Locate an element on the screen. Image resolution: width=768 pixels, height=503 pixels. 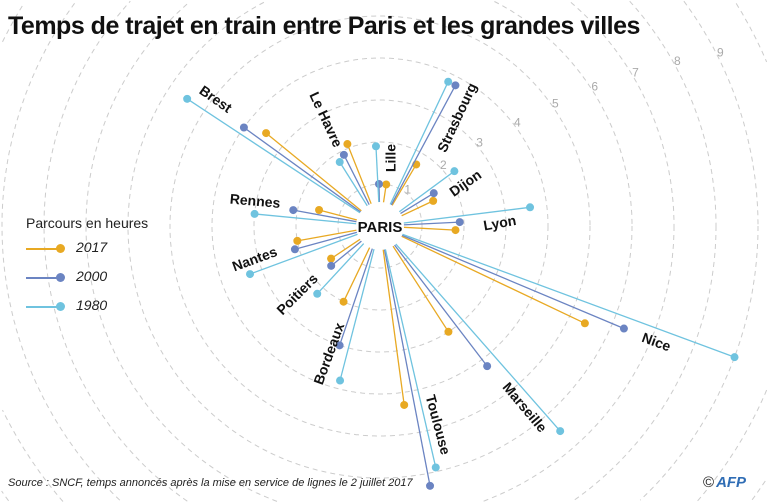
radial-tick-label: 6 is located at coordinates (594, 87).